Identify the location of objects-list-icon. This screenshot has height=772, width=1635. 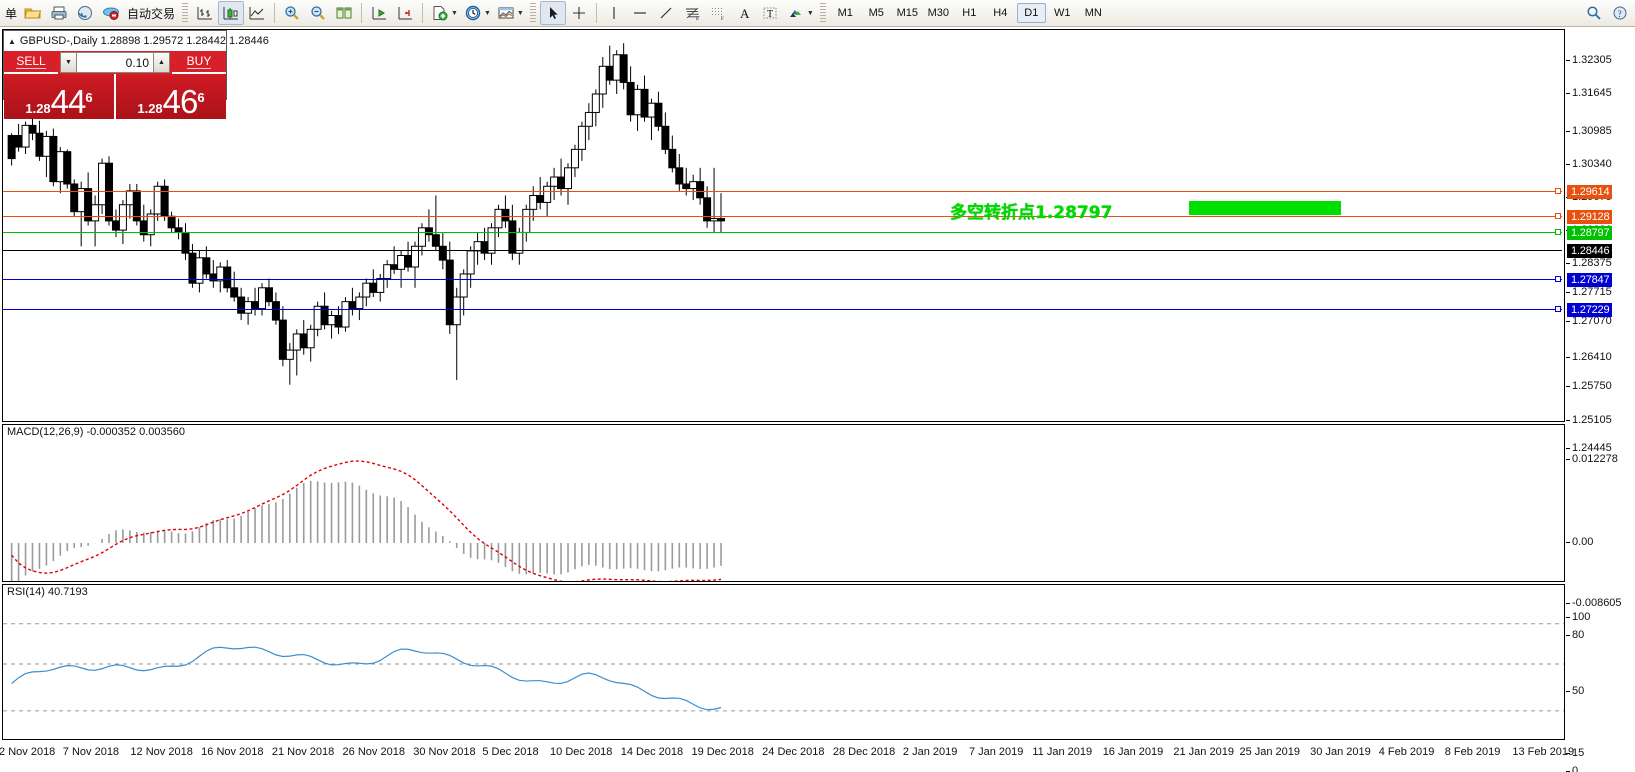
(796, 13).